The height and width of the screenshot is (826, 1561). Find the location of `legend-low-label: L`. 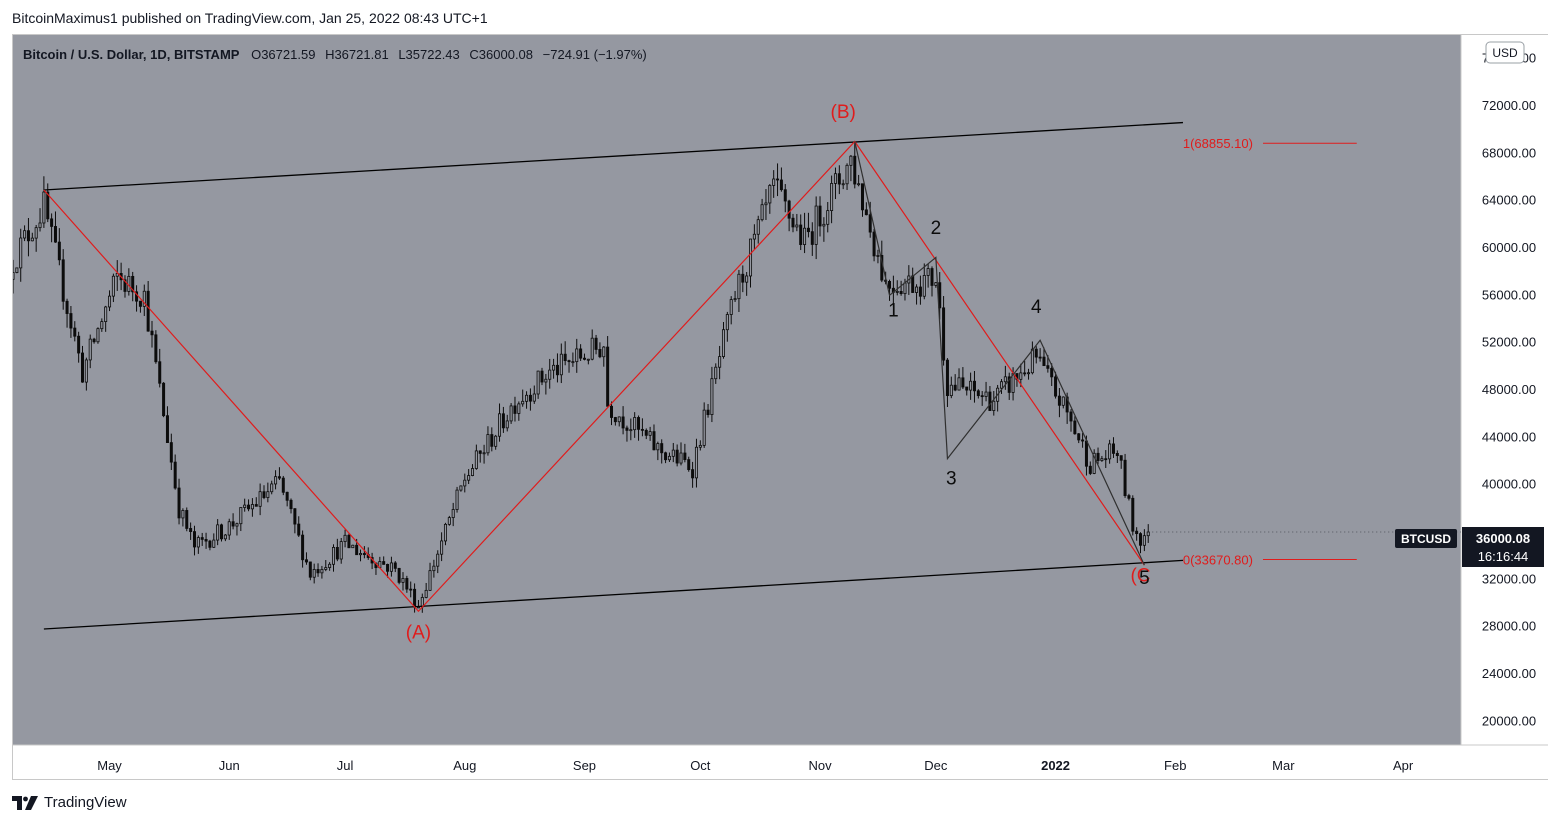

legend-low-label: L is located at coordinates (401, 54).